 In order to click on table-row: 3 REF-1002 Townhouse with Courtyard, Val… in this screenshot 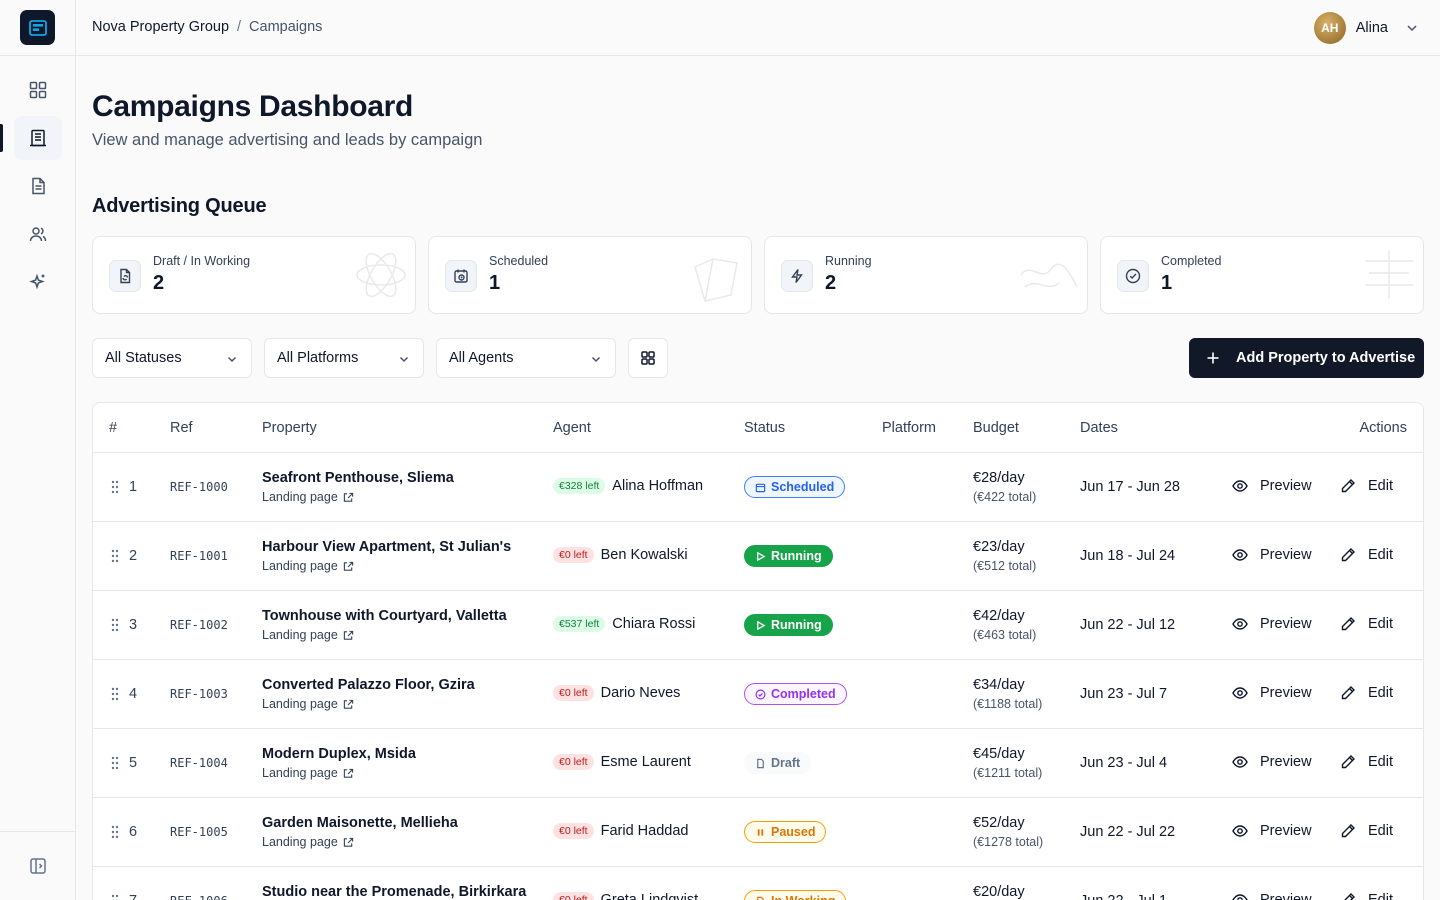, I will do `click(758, 625)`.